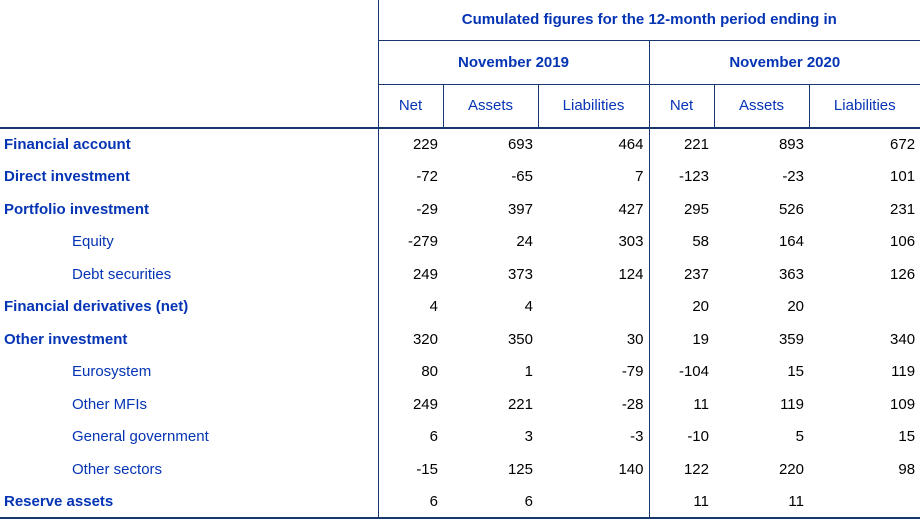 Image resolution: width=920 pixels, height=522 pixels. Describe the element at coordinates (528, 372) in the screenshot. I see `cell-2019-assets: 1` at that location.